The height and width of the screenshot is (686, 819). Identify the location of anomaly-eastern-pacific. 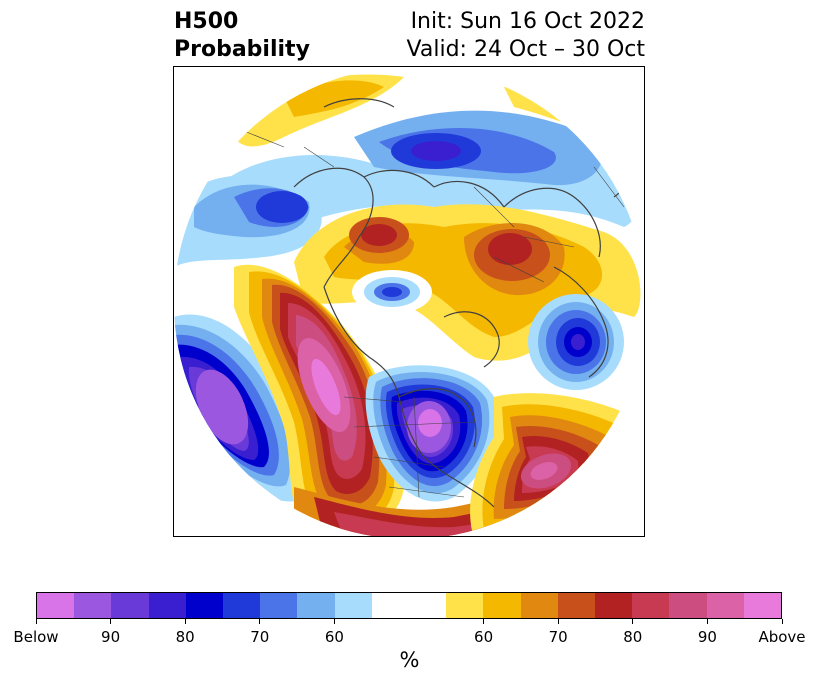
(241, 408).